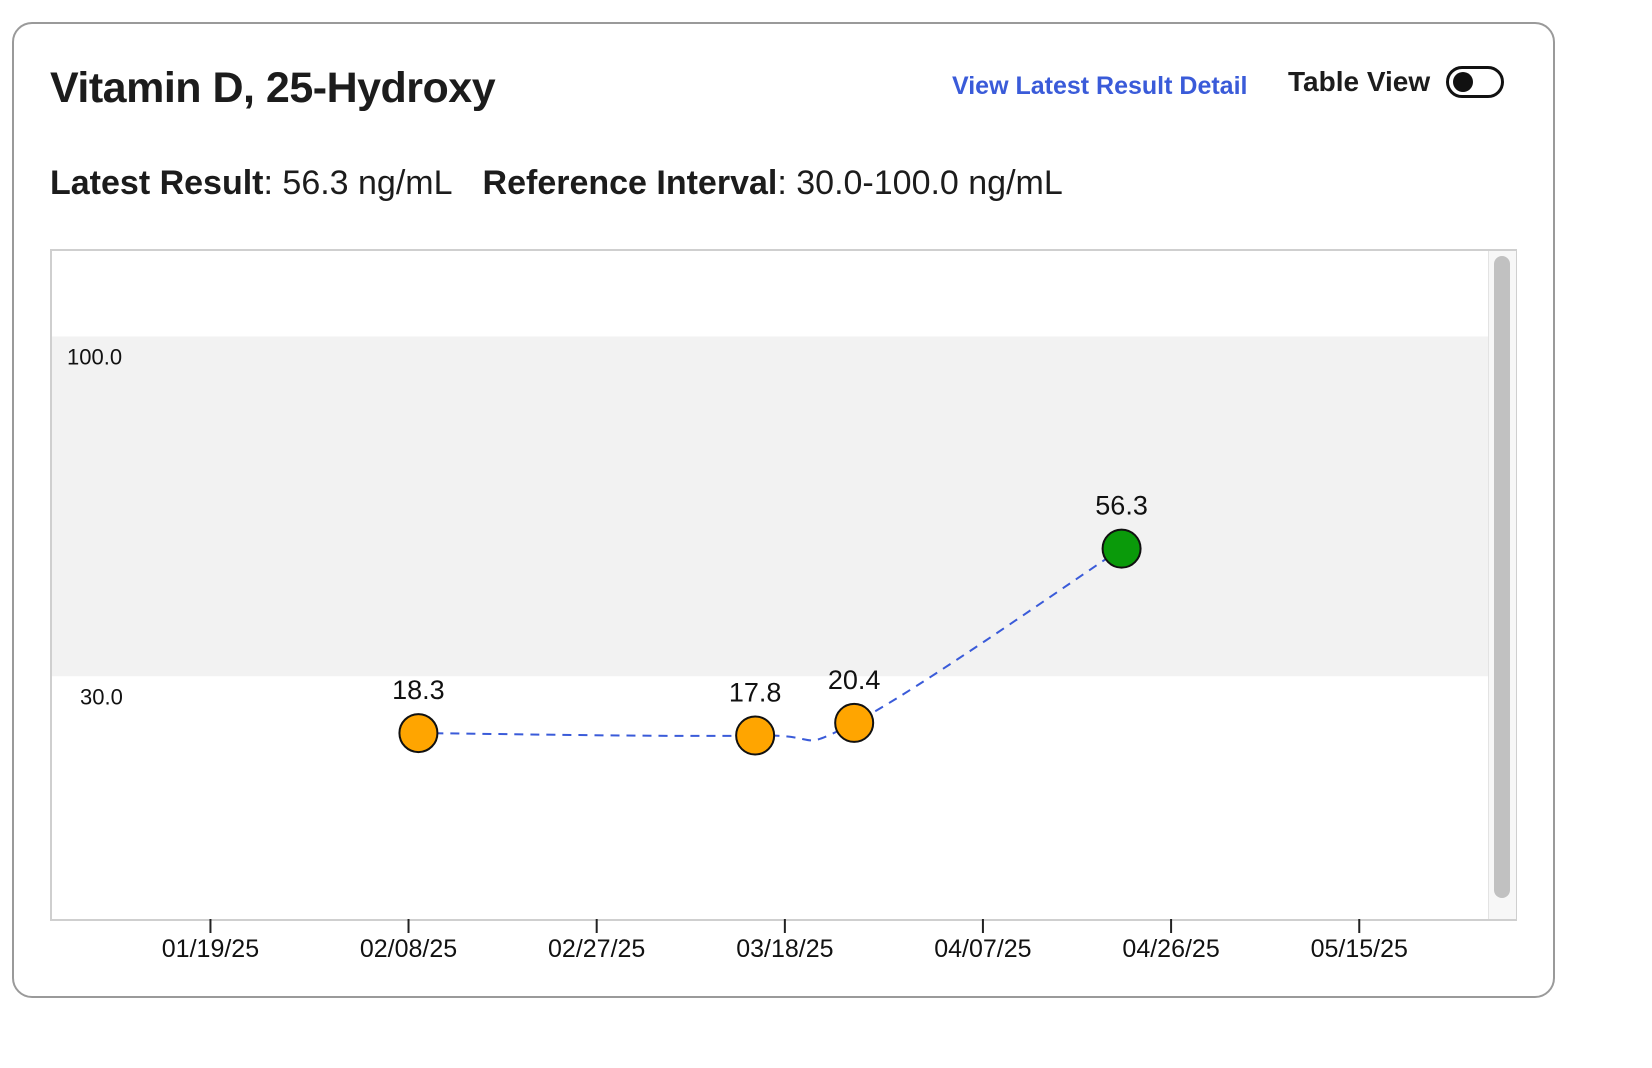 The width and height of the screenshot is (1652, 1068). What do you see at coordinates (408, 949) in the screenshot?
I see `x-tick-label: 02/08/25` at bounding box center [408, 949].